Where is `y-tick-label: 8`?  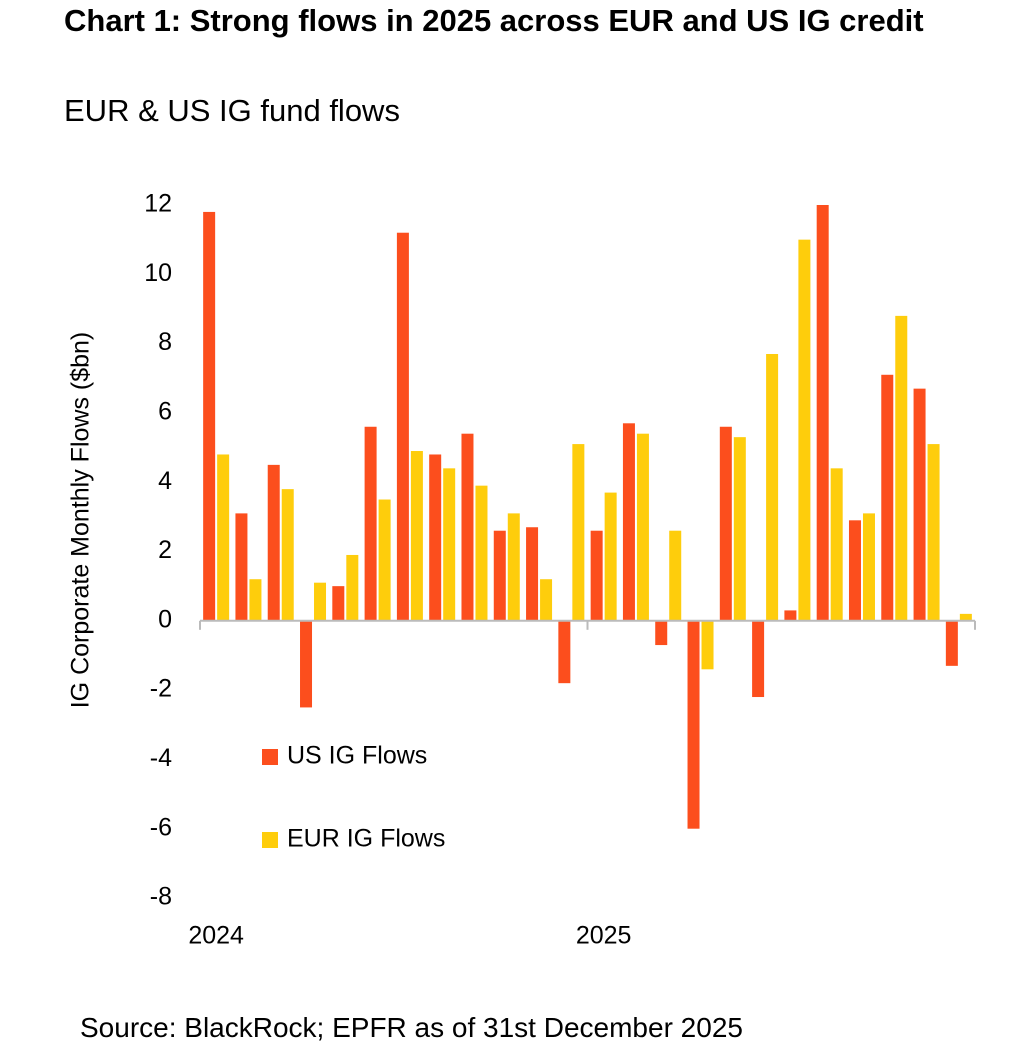
y-tick-label: 8 is located at coordinates (165, 342).